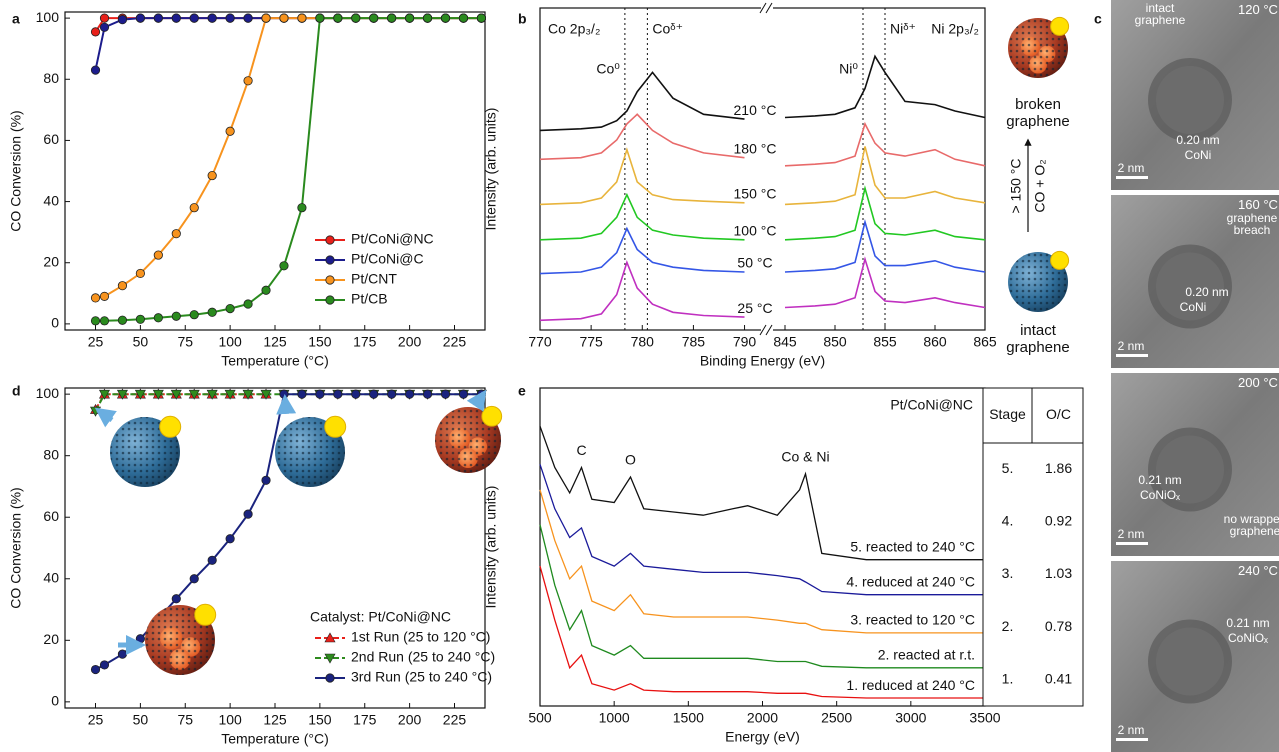 The width and height of the screenshot is (1279, 752). What do you see at coordinates (1058, 626) in the screenshot?
I see `table-cell: 0.78` at bounding box center [1058, 626].